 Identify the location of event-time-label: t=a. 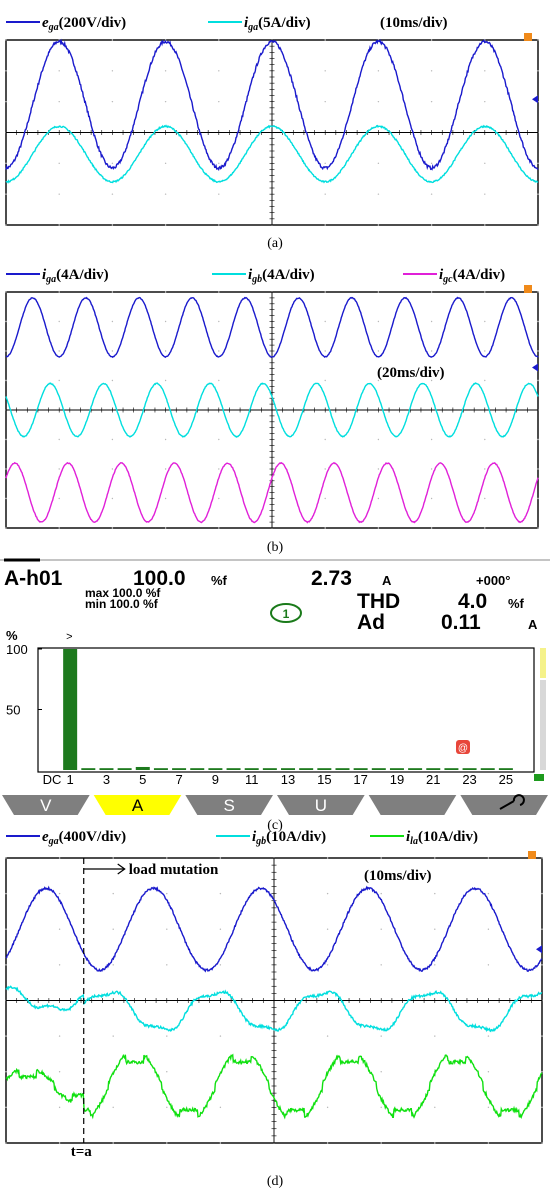
(82, 1152).